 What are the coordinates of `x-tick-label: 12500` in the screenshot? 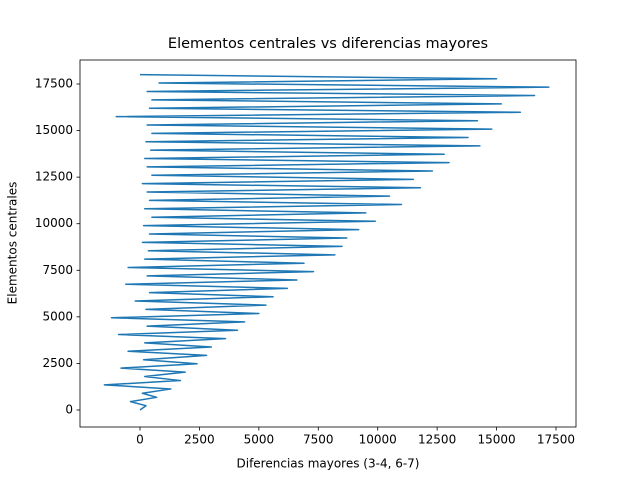 It's located at (437, 440).